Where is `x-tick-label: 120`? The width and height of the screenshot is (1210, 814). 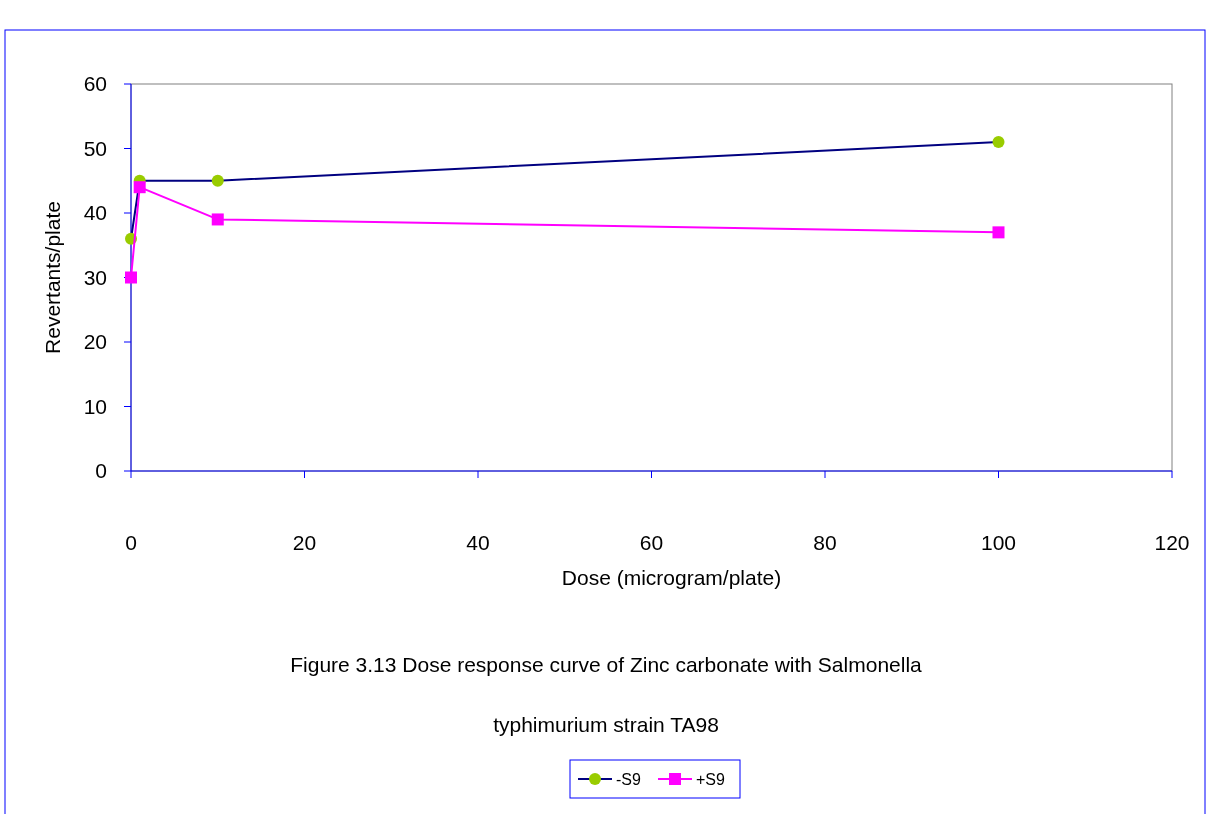 x-tick-label: 120 is located at coordinates (1172, 542).